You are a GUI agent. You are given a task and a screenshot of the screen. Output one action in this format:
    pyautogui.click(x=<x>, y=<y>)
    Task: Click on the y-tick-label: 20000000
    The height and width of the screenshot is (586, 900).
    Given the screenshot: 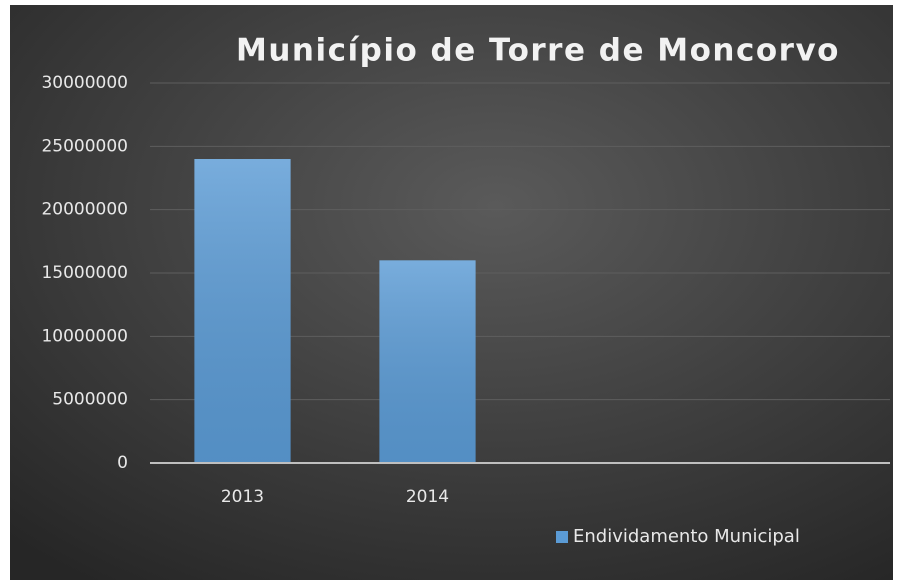 What is the action you would take?
    pyautogui.click(x=84, y=210)
    